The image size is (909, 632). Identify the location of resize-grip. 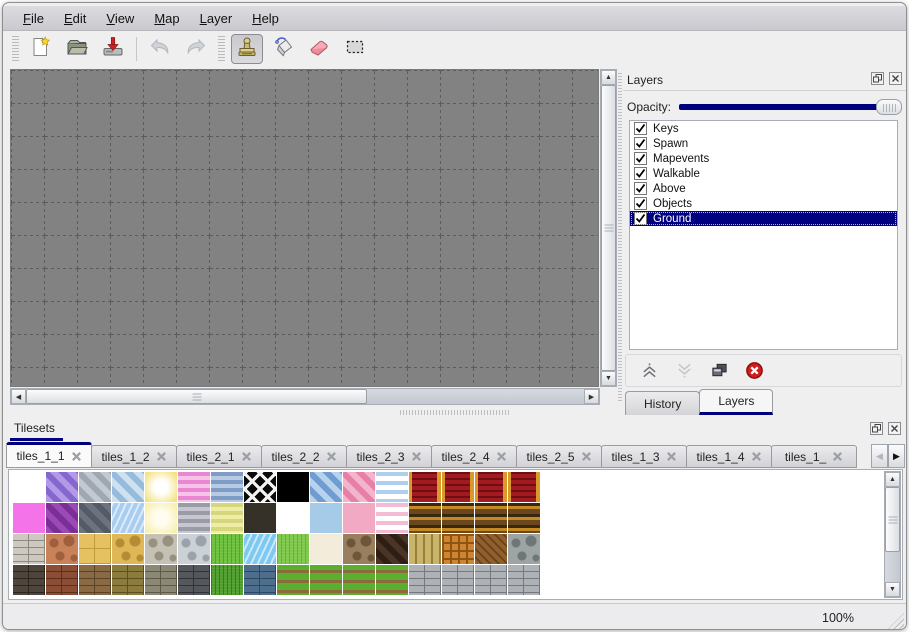
(896, 621).